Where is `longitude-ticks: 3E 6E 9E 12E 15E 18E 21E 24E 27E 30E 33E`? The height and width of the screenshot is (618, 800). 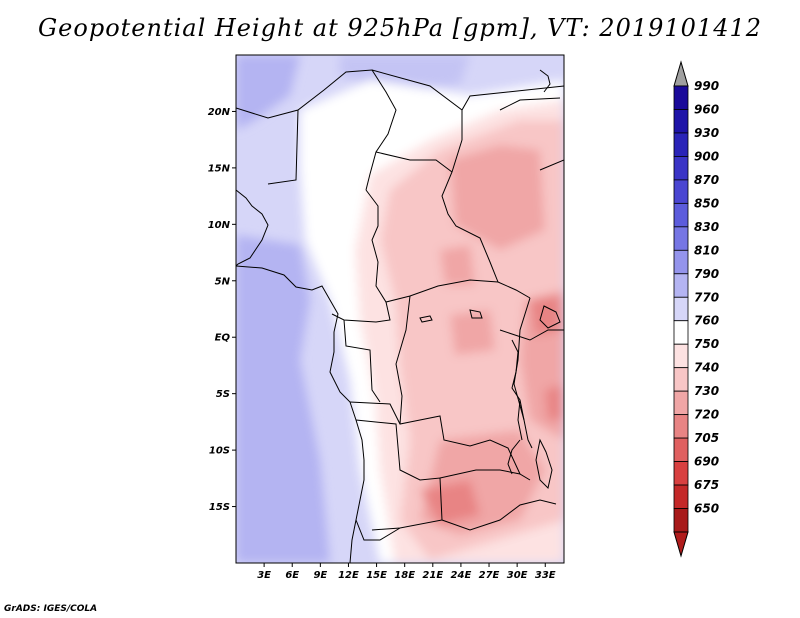
longitude-ticks: 3E 6E 9E 12E 15E 18E 21E 24E 27E 30E 33E is located at coordinates (406, 572).